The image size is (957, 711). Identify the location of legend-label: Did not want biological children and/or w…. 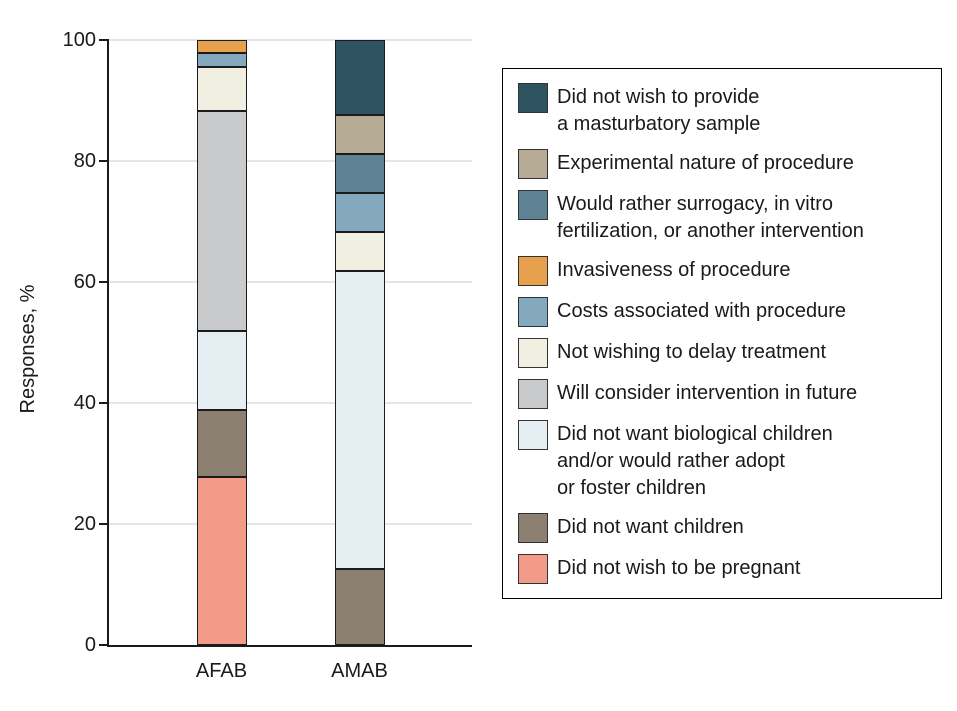
(695, 461).